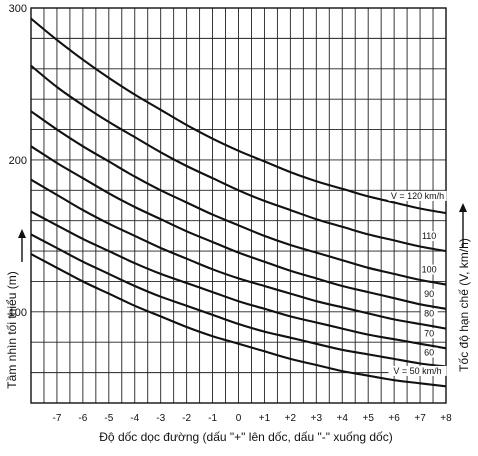 This screenshot has height=456, width=478. I want to click on secondary-y-axis-title-group: Tốc độ hạn chế (V, km/h), so click(464, 287).